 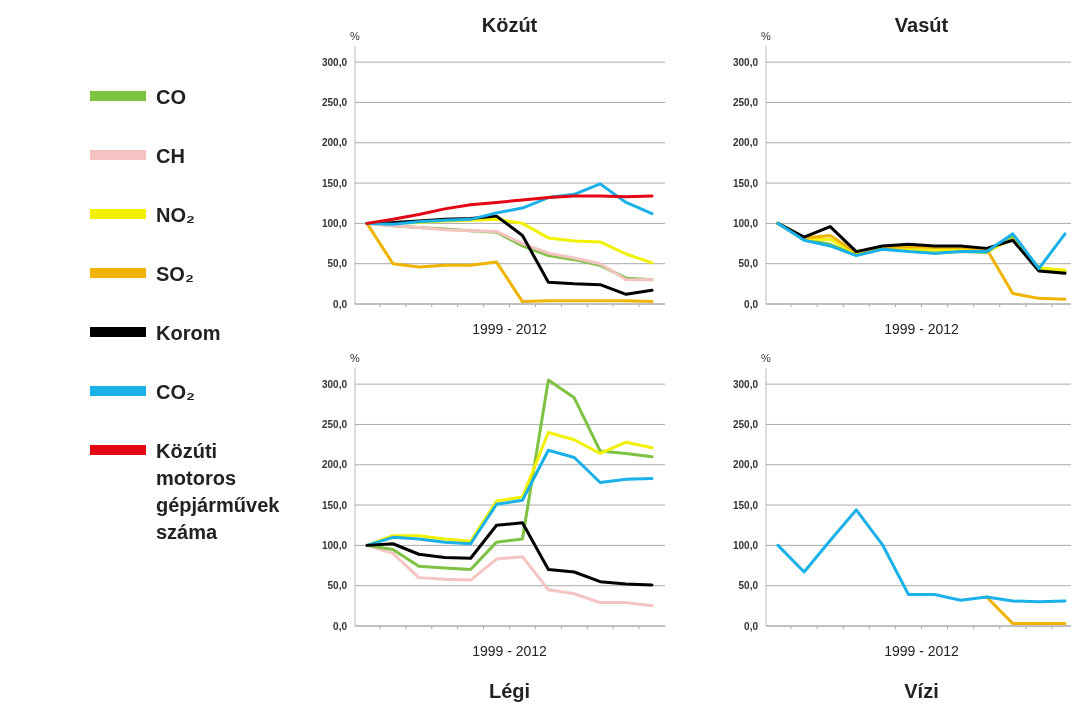 What do you see at coordinates (170, 156) in the screenshot?
I see `legend-label: CH` at bounding box center [170, 156].